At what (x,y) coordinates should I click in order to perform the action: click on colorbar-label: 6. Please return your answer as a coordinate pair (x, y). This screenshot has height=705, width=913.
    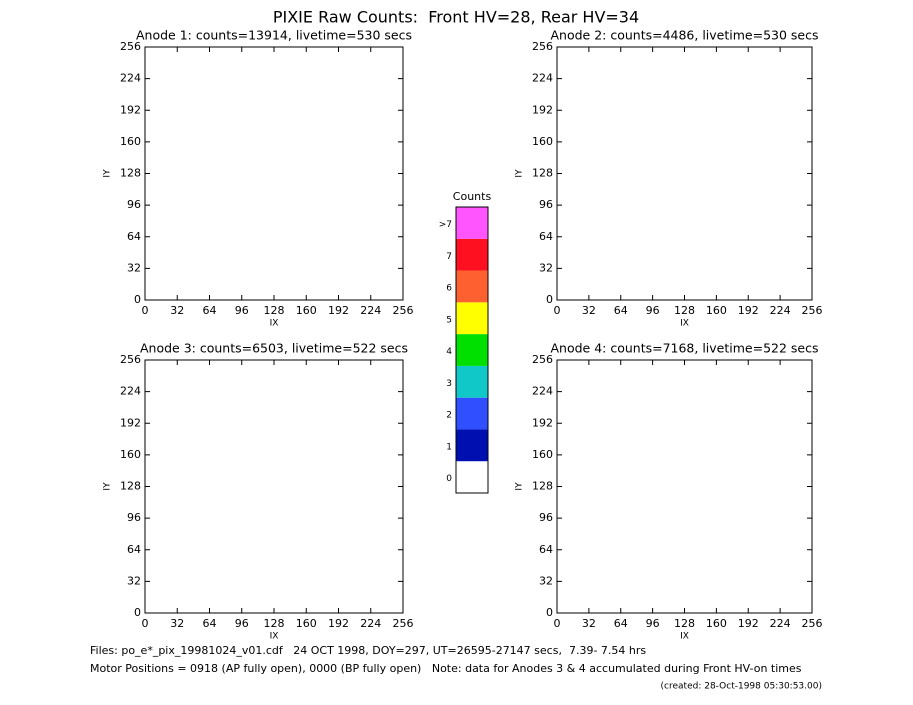
    Looking at the image, I should click on (449, 289).